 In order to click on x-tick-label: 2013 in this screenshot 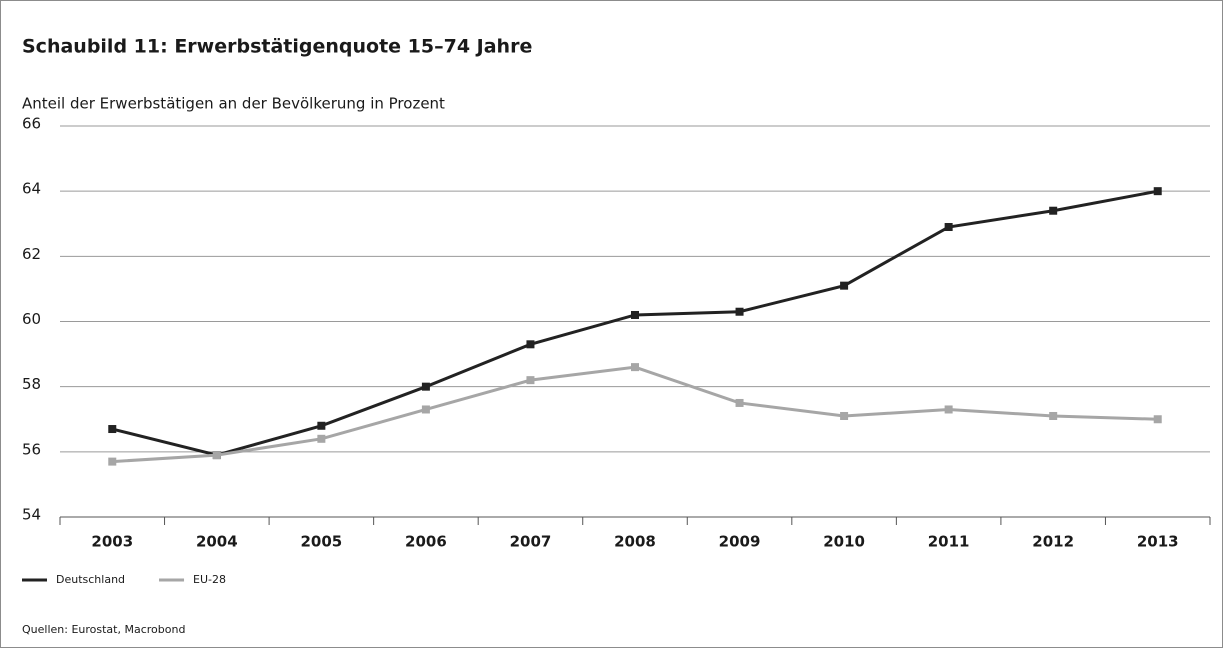, I will do `click(1158, 542)`.